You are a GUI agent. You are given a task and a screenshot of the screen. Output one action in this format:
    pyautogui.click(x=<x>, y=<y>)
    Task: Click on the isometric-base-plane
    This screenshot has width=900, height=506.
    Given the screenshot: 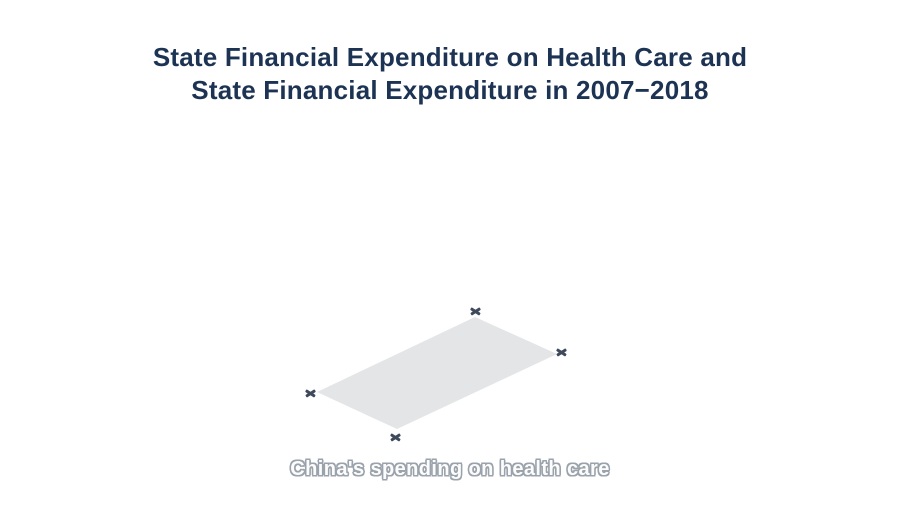 What is the action you would take?
    pyautogui.click(x=437, y=373)
    